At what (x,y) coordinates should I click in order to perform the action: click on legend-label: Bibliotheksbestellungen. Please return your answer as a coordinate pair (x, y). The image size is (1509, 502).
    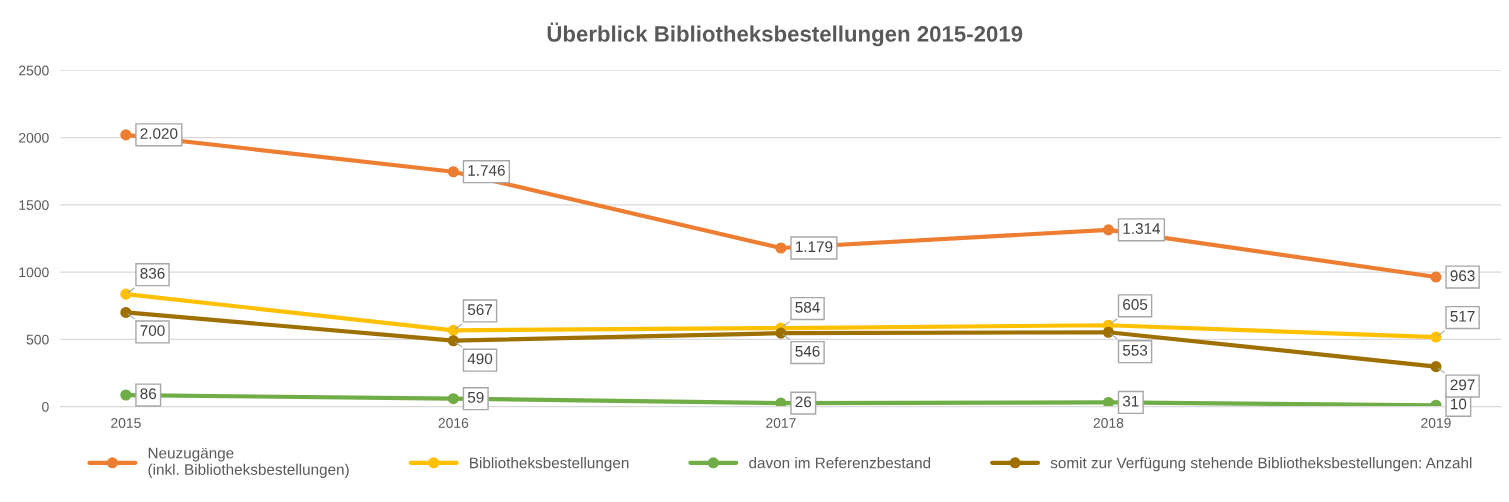
    Looking at the image, I should click on (549, 464).